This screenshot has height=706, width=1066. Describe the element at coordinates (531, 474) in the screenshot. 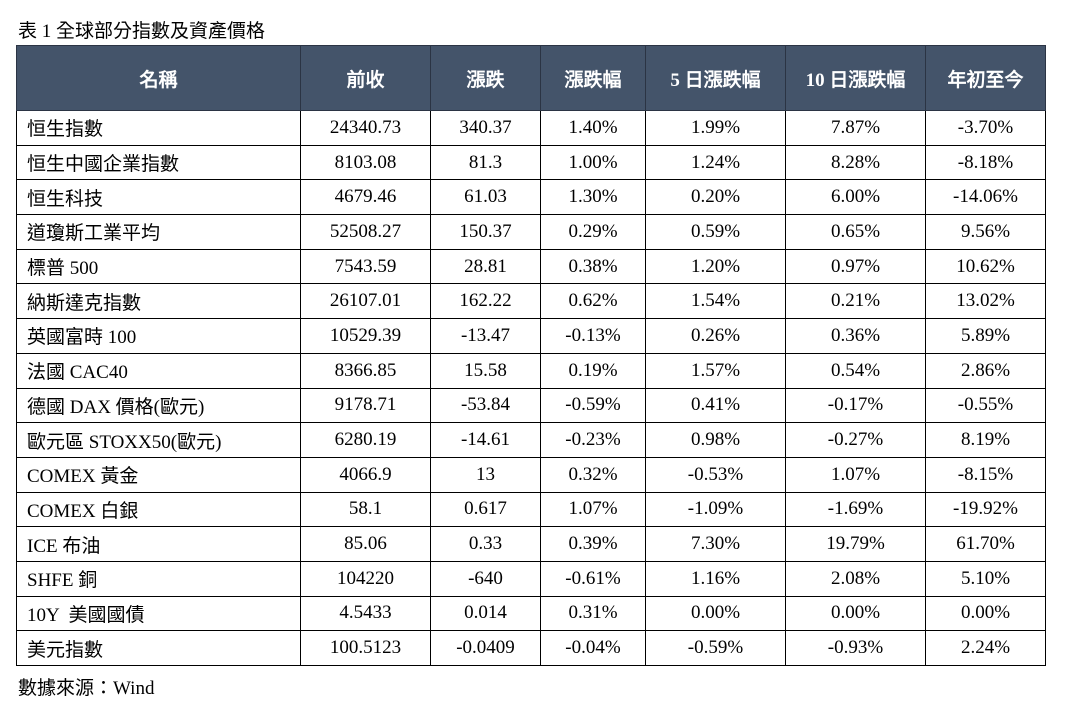

I see `table-row: COMEX 黃金 4066.9 13 0.32% -0.53% 1.07% -8.15%` at that location.